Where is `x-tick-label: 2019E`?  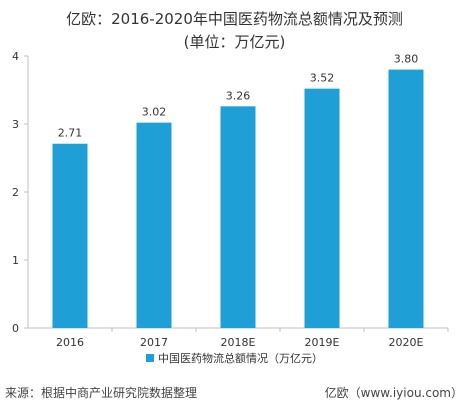 x-tick-label: 2019E is located at coordinates (322, 342).